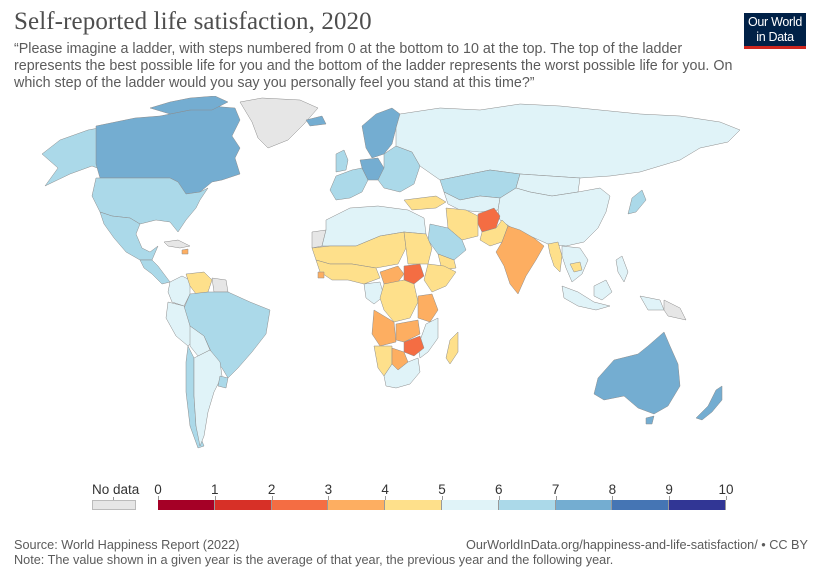 The height and width of the screenshot is (579, 818). I want to click on region-myanmar, so click(555, 257).